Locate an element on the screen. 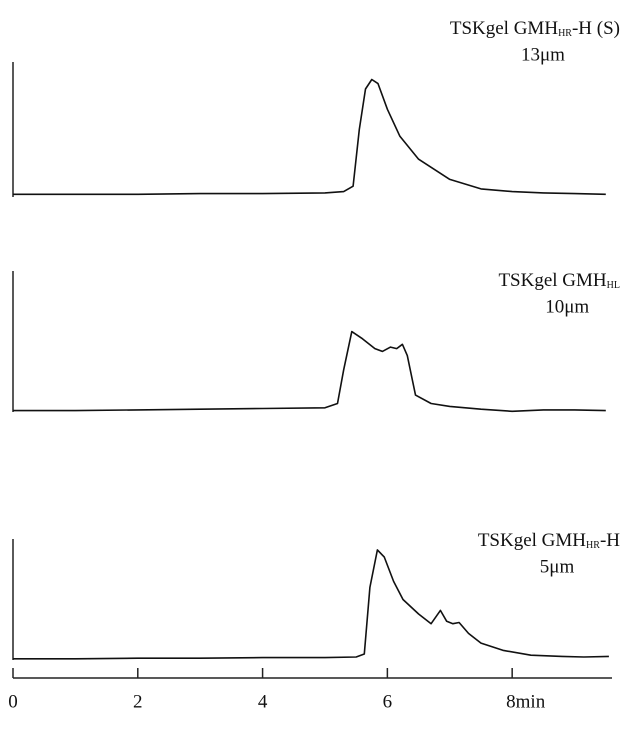  label-suffix: -H is located at coordinates (610, 540).